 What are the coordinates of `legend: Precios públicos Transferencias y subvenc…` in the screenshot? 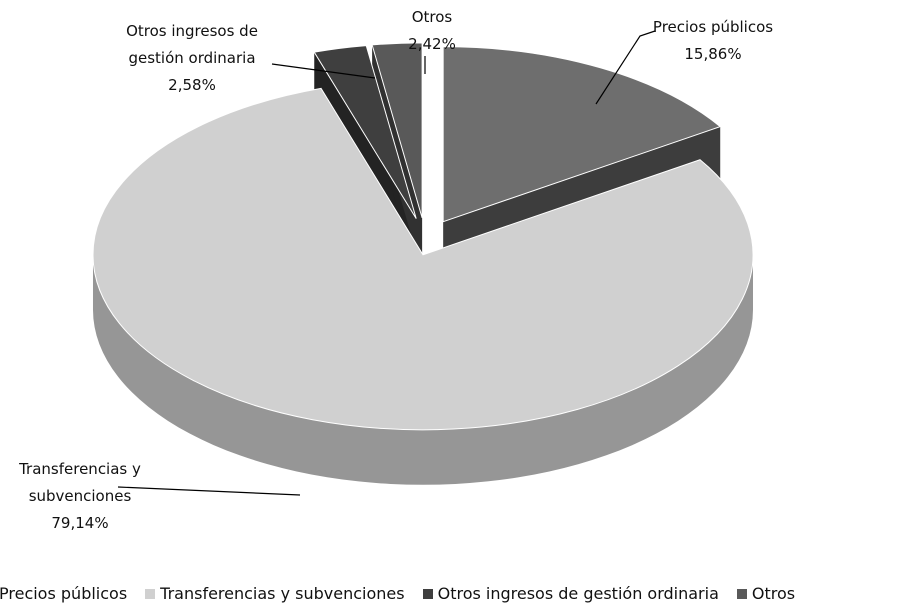 It's located at (397, 593).